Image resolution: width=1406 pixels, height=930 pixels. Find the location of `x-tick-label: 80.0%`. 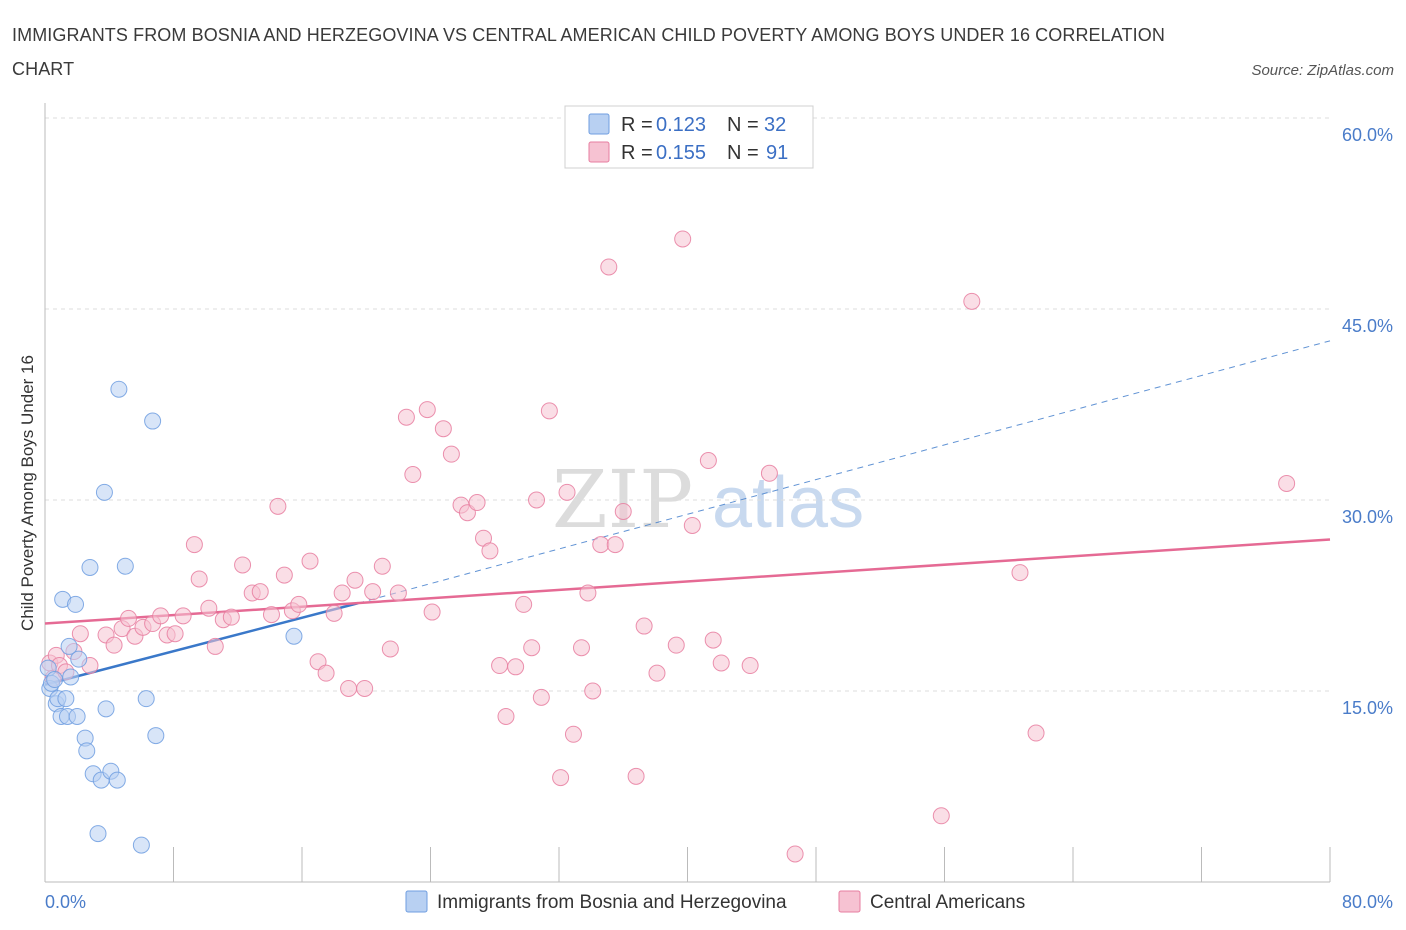

x-tick-label: 80.0% is located at coordinates (1367, 902).